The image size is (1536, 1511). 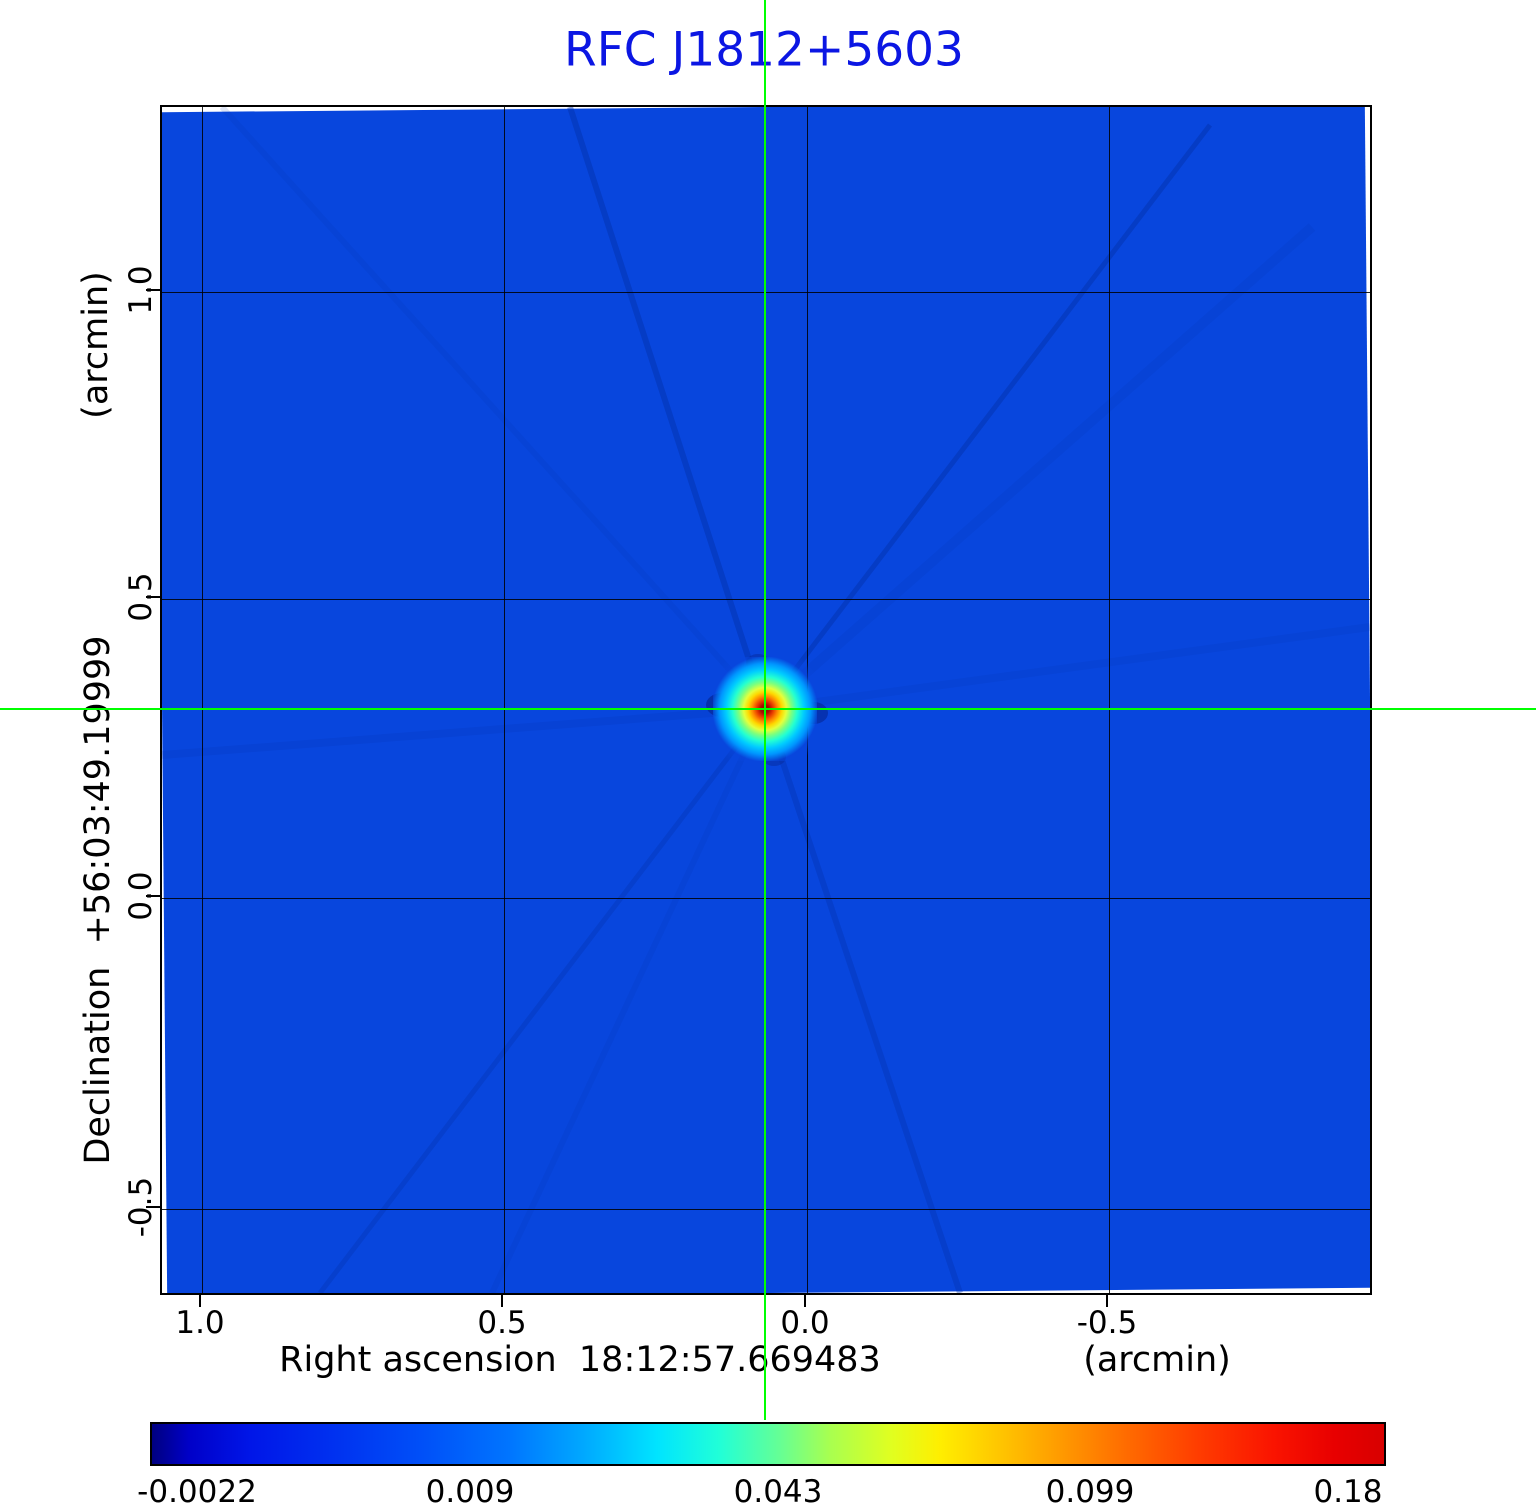 I want to click on x-tick-label: 1.0, so click(x=200, y=1323).